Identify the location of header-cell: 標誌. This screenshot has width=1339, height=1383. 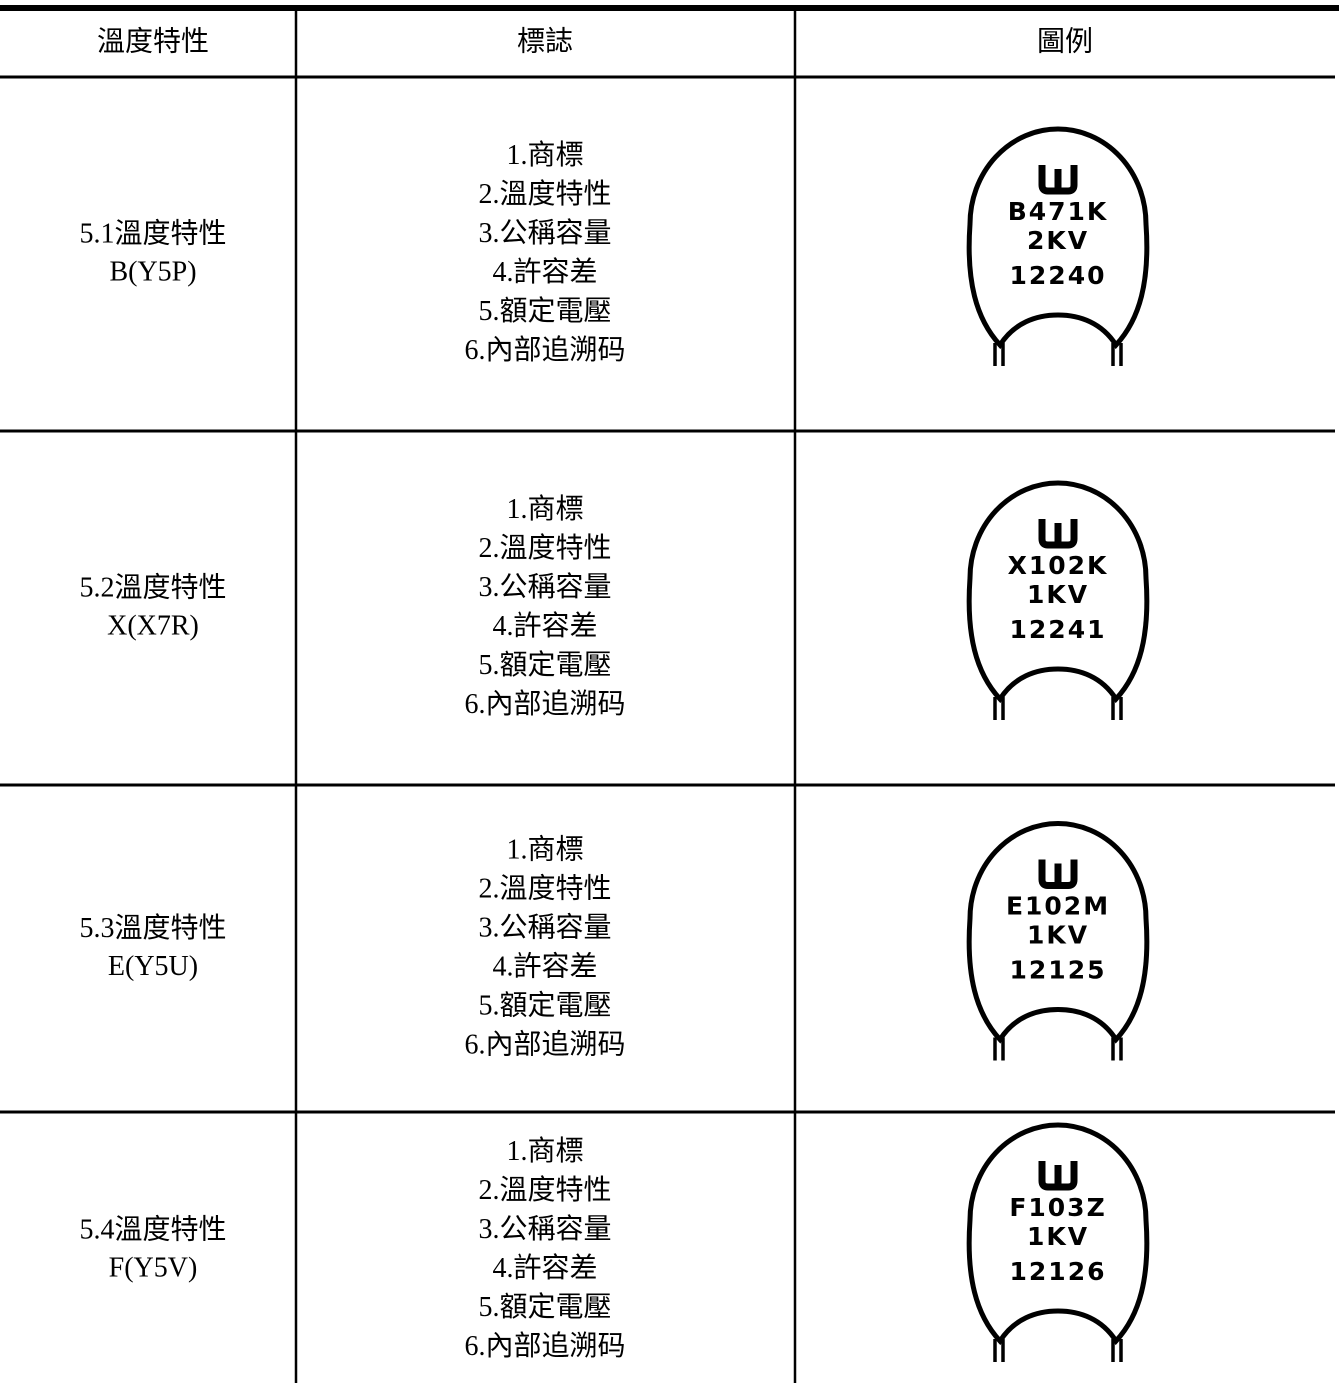
(545, 41).